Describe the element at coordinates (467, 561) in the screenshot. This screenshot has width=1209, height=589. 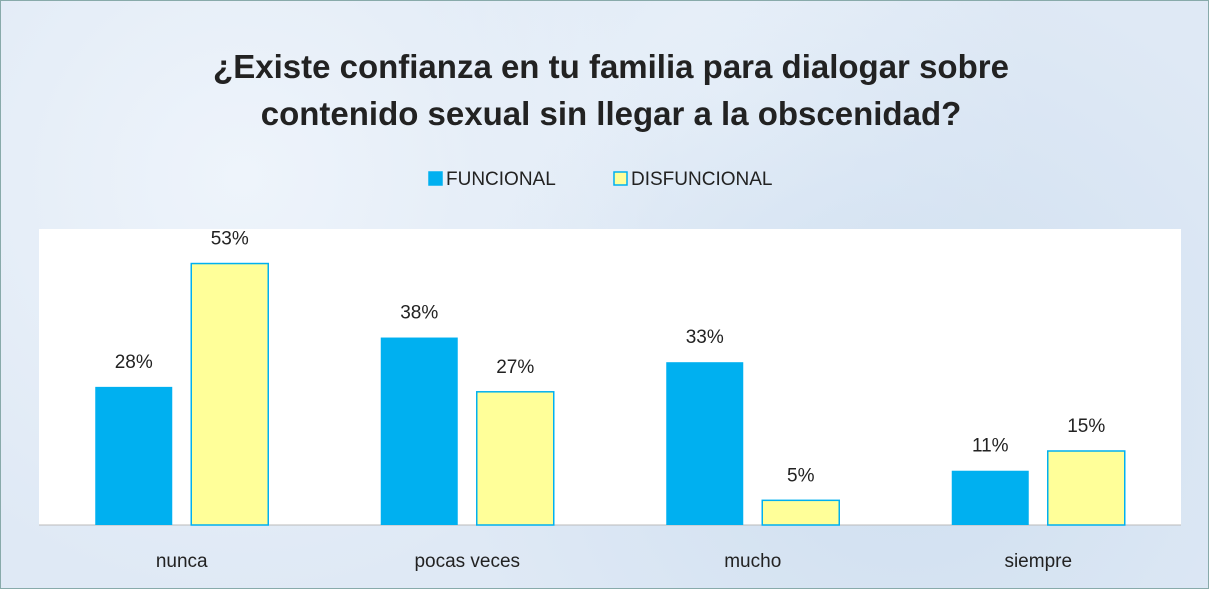
I see `x-tick-label: pocas veces` at that location.